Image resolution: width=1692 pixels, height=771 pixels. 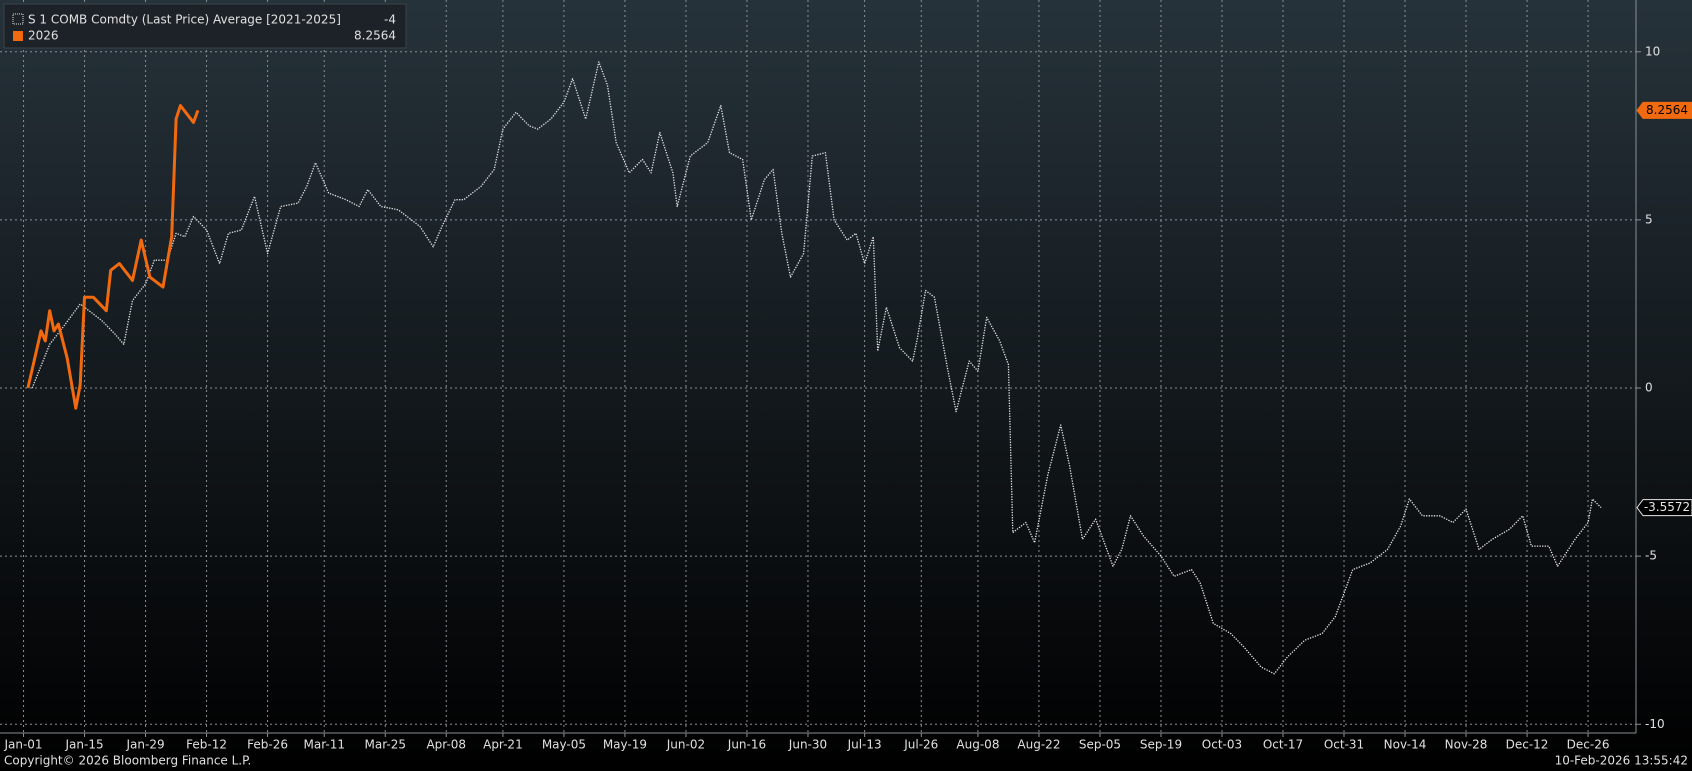 I want to click on x-tick-label: Nov-28, so click(x=1466, y=745).